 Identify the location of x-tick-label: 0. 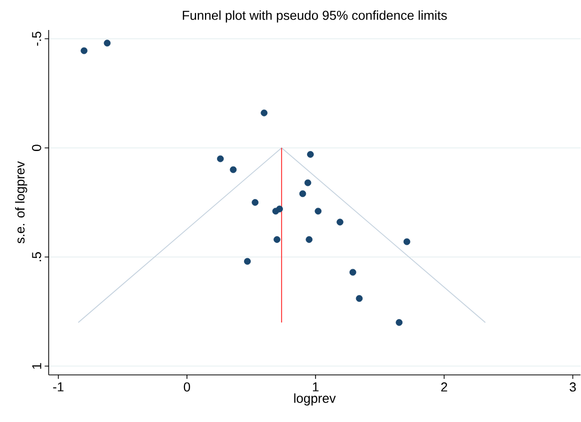
(187, 387).